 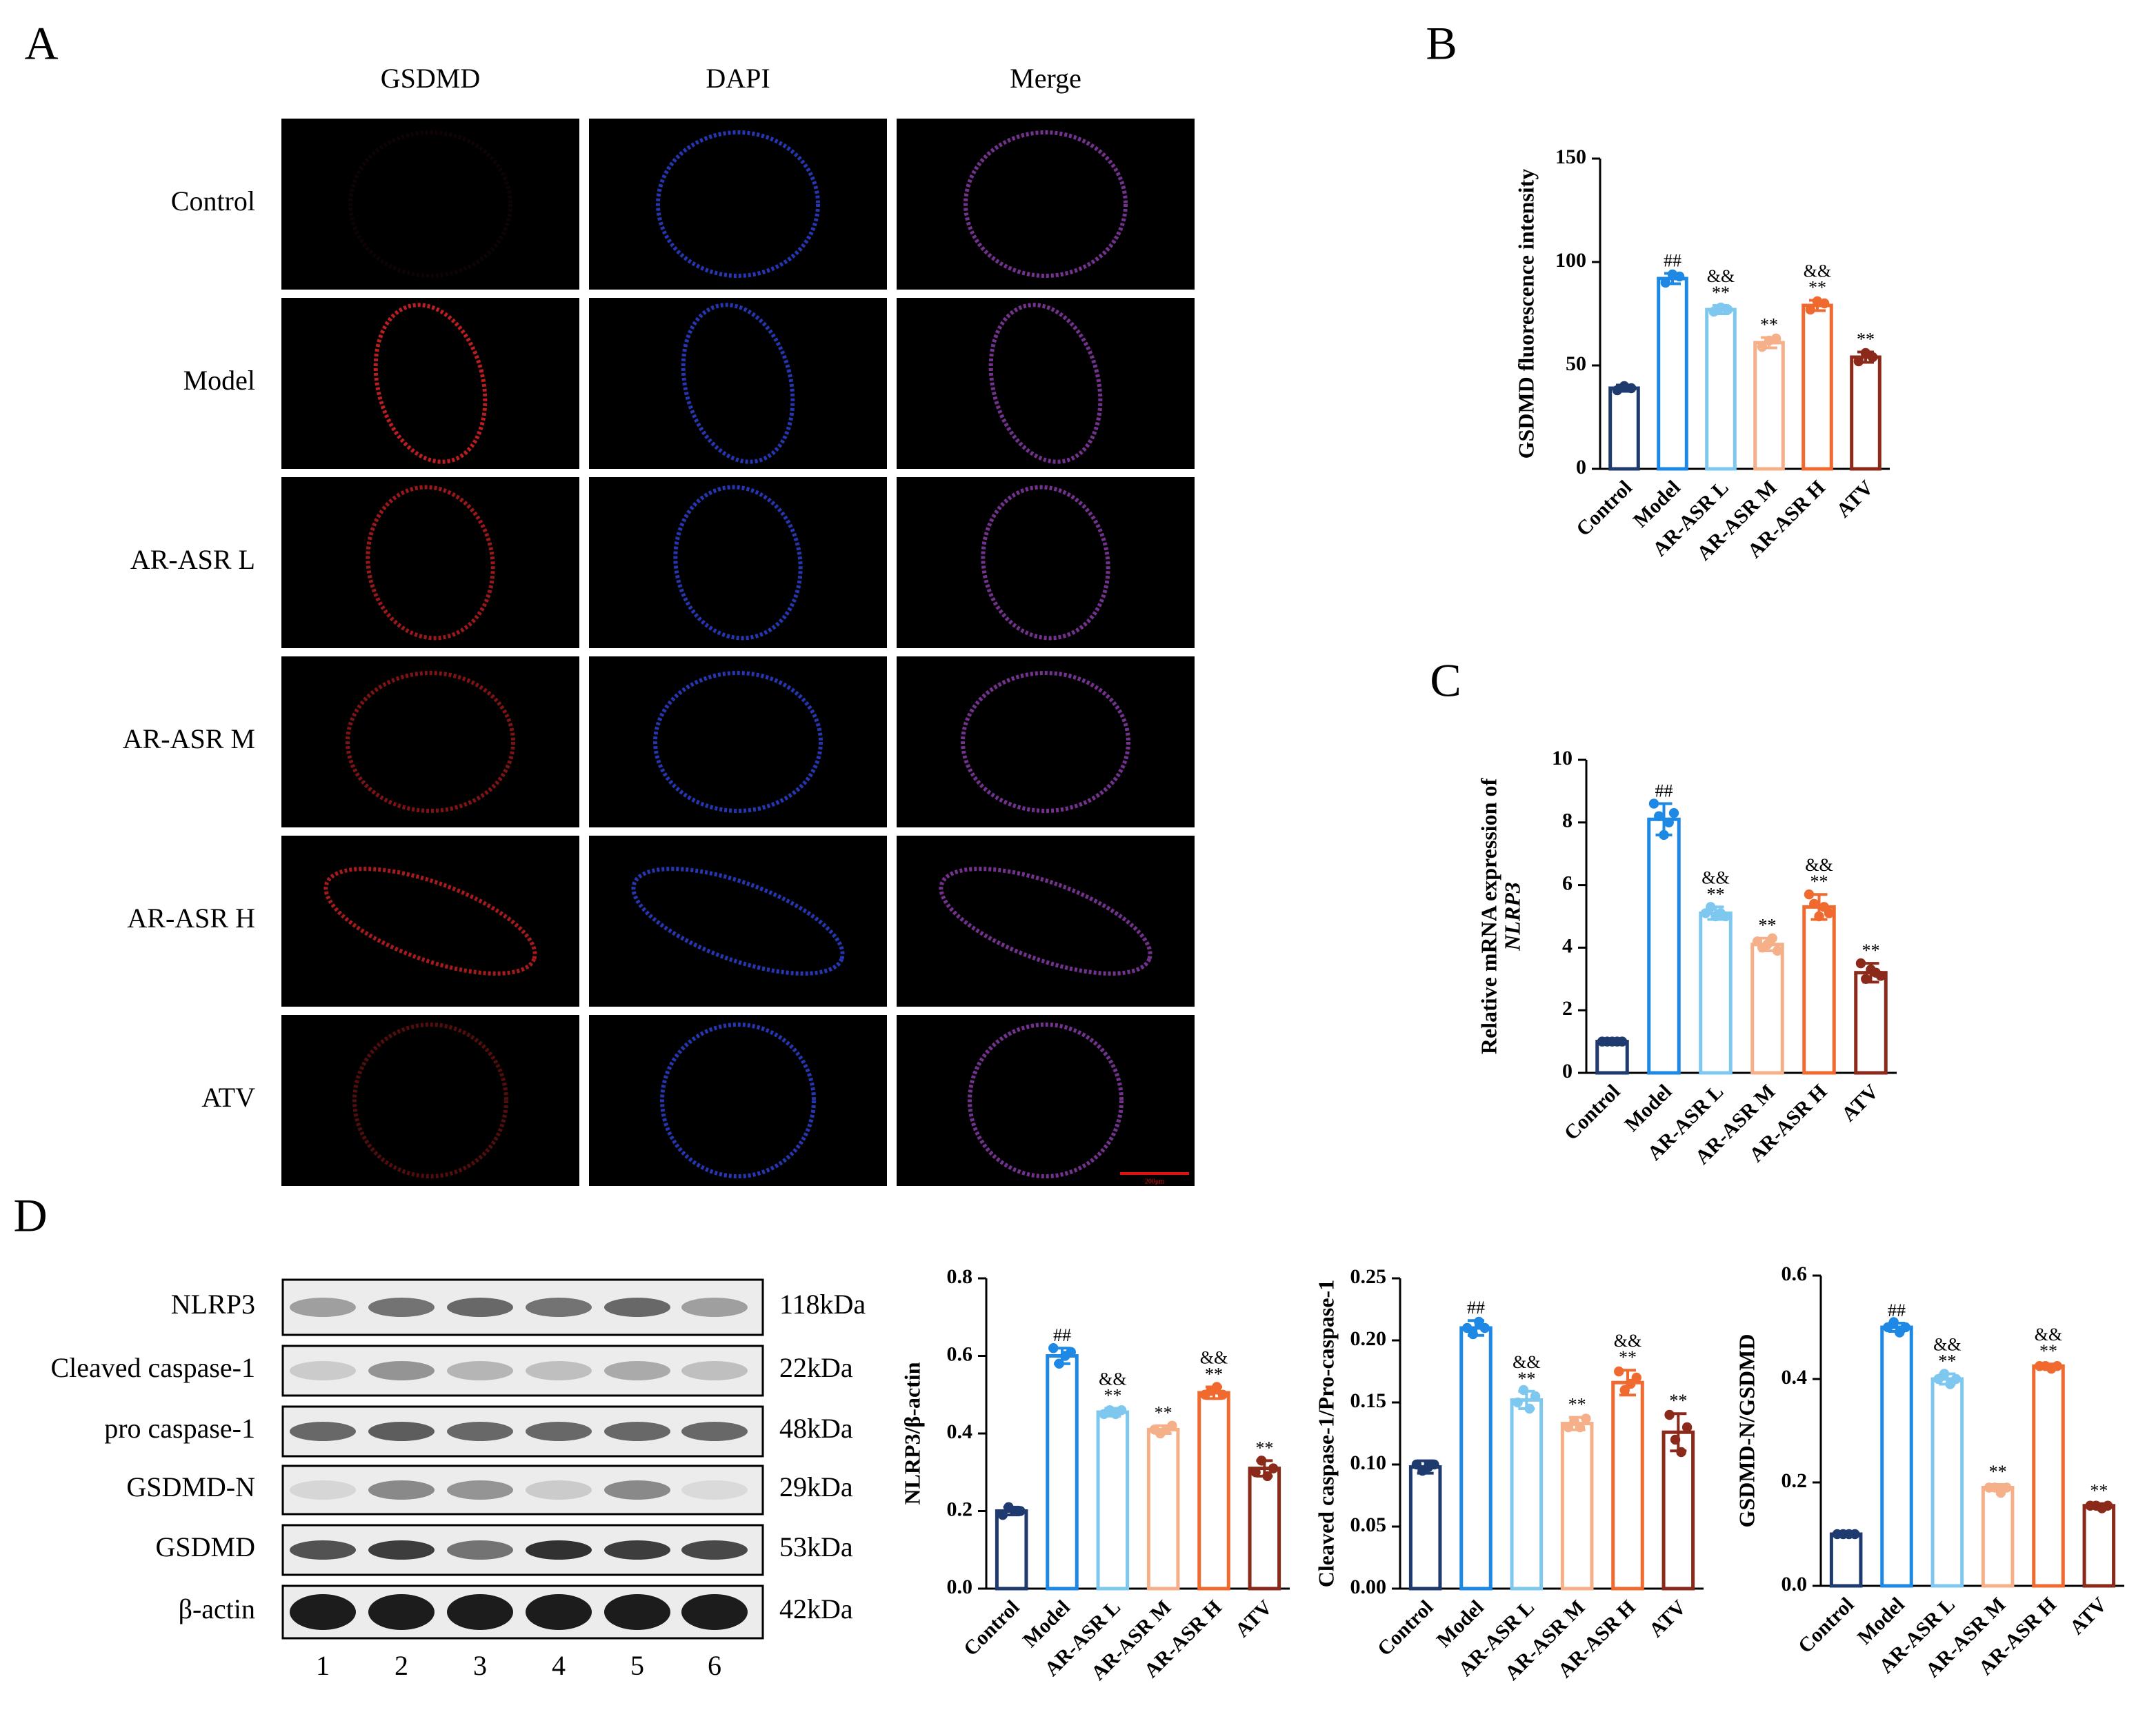 I want to click on significance-label: ##, so click(x=1664, y=791).